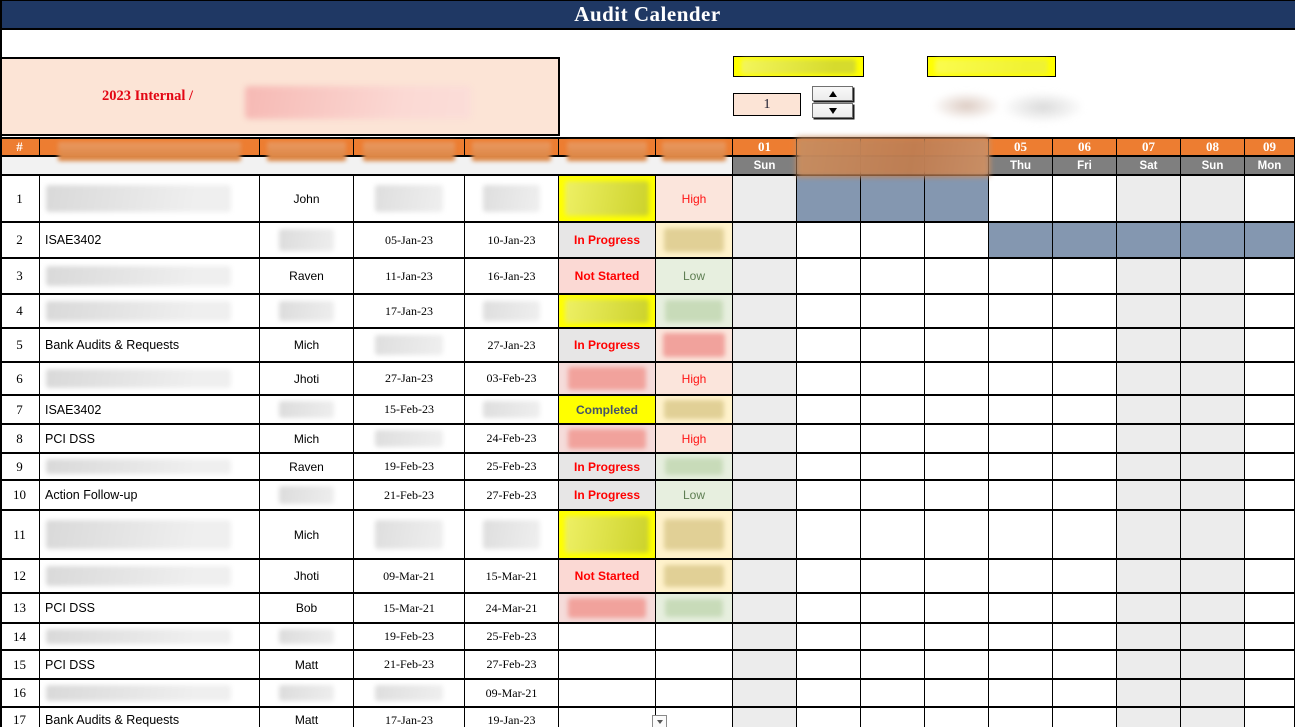 The height and width of the screenshot is (727, 1295). Describe the element at coordinates (409, 577) in the screenshot. I see `start-date-cell: 09-Mar-21` at that location.